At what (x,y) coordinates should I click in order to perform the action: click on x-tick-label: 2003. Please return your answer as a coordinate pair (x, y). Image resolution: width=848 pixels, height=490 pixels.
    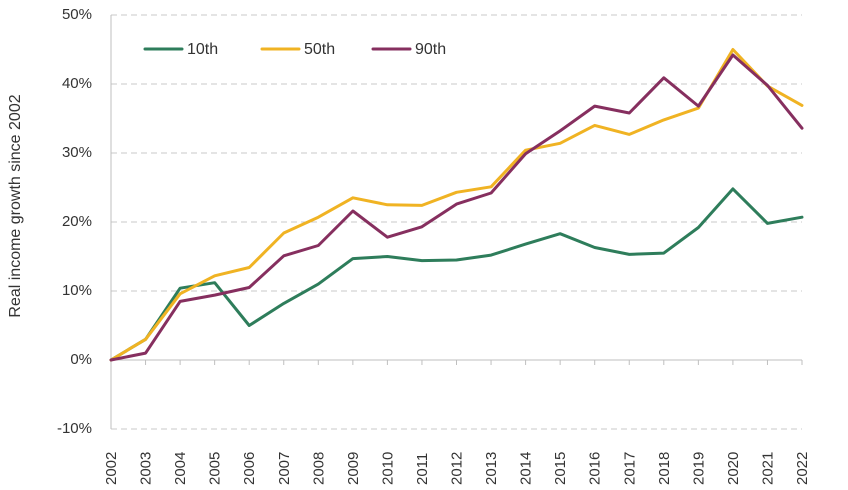
    Looking at the image, I should click on (146, 468).